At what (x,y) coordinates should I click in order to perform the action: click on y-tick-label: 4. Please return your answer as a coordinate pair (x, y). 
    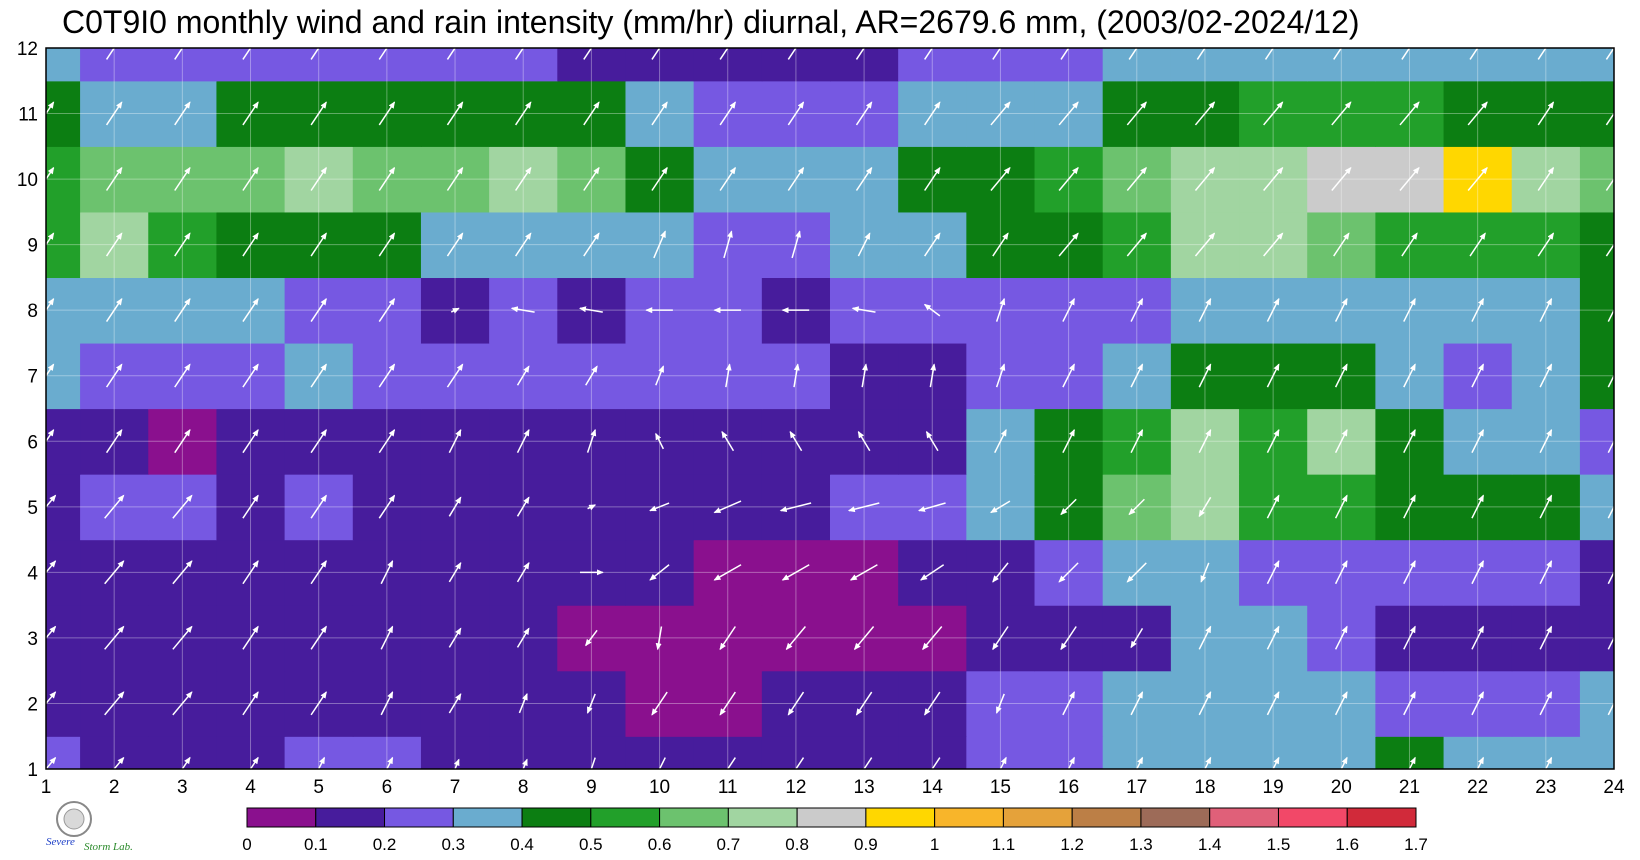
    Looking at the image, I should click on (32, 573).